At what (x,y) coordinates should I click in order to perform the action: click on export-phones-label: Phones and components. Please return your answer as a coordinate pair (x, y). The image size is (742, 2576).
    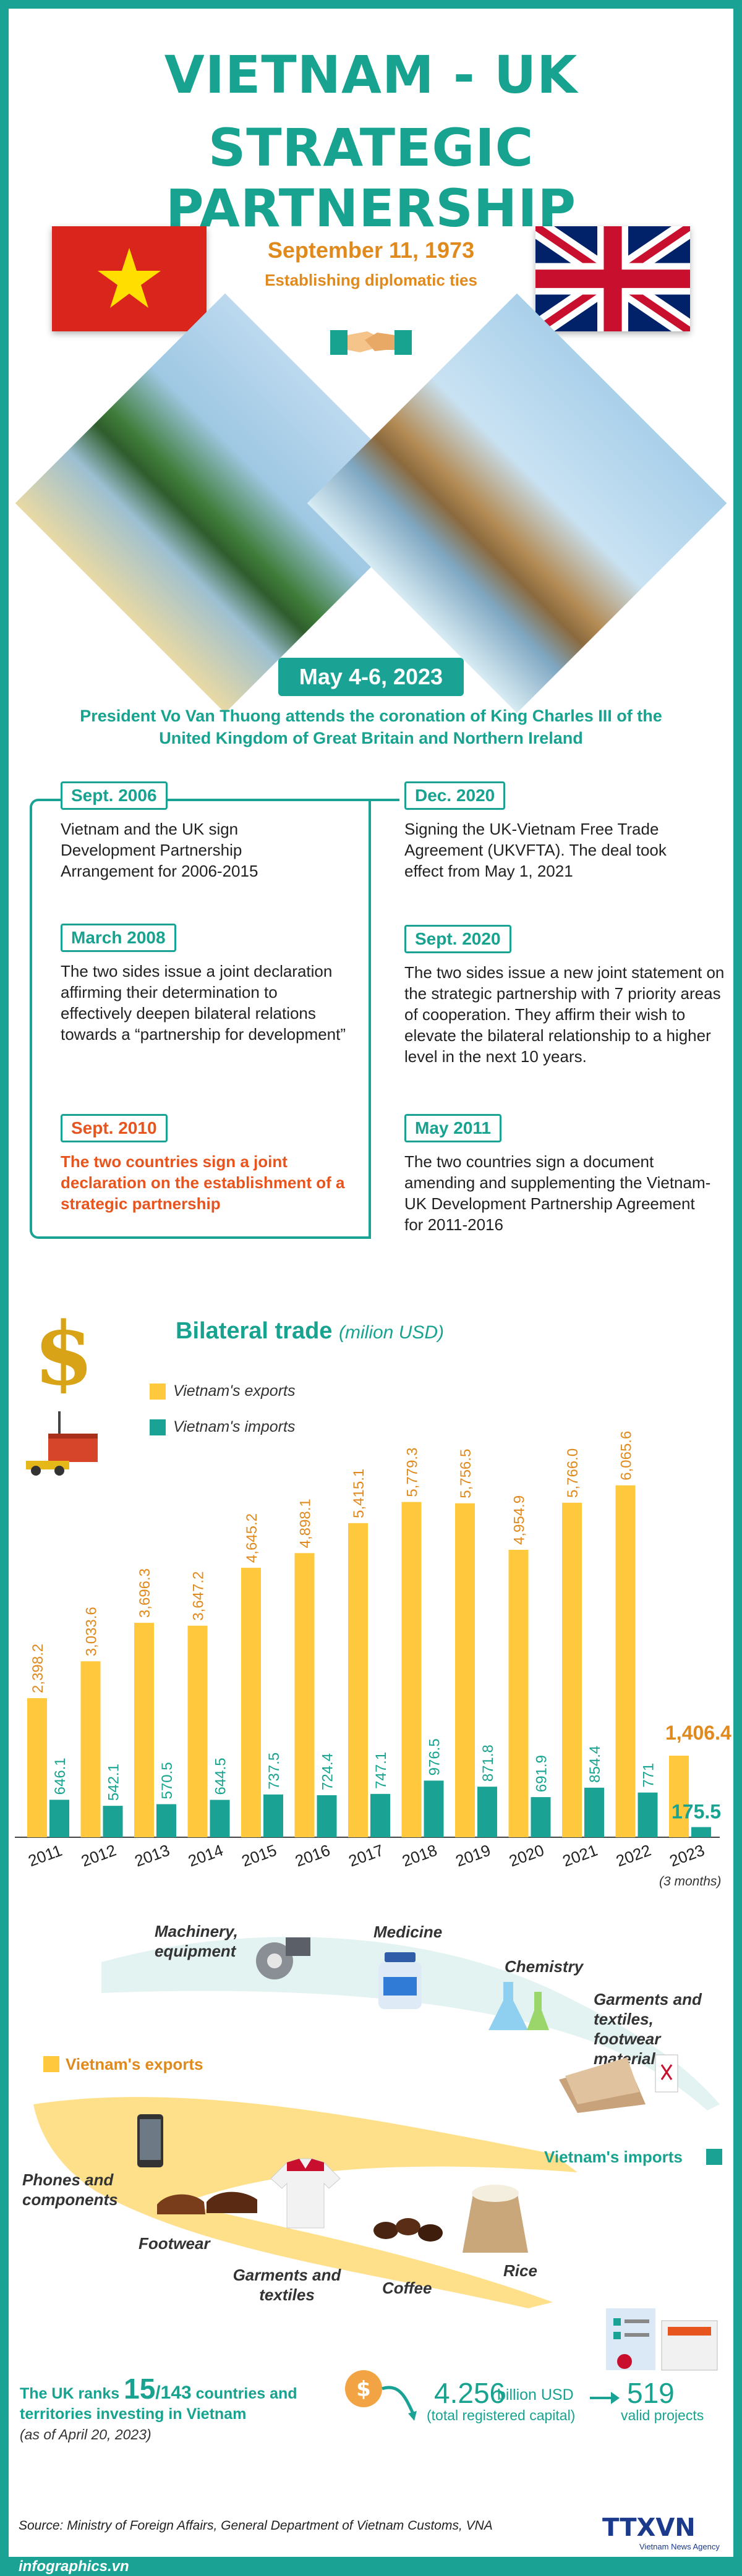
    Looking at the image, I should click on (70, 2189).